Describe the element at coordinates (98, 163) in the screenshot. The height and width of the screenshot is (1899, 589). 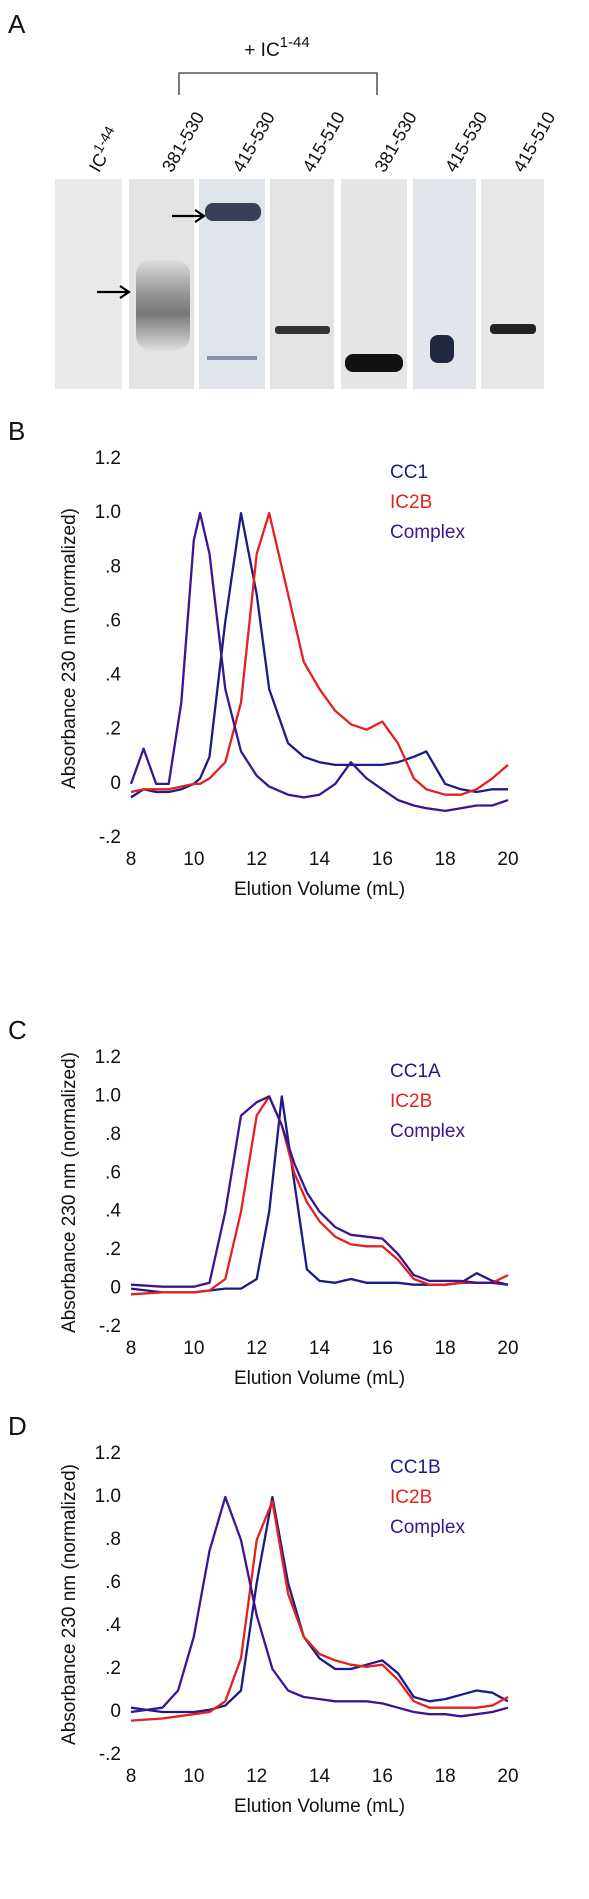
I see `lane-label-text: IC` at that location.